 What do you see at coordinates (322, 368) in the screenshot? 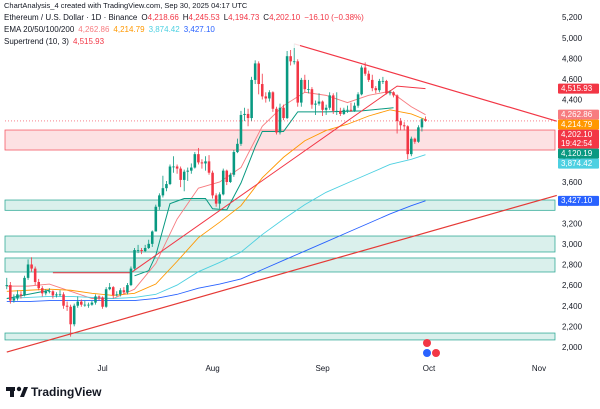
I see `x-tick-label: Sep` at bounding box center [322, 368].